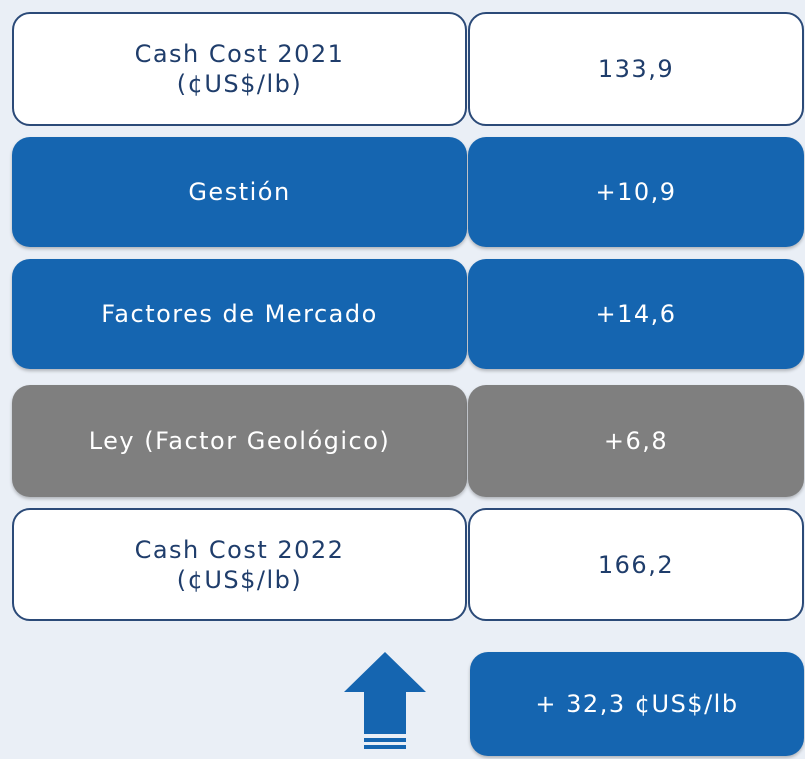  I want to click on value-text: +10,9, so click(636, 192).